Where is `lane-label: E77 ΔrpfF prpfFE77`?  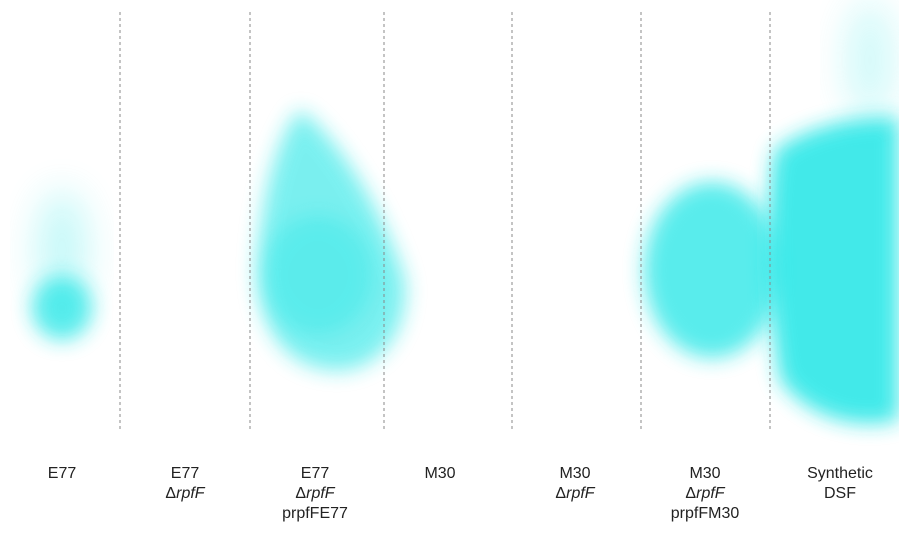
lane-label: E77 ΔrpfF prpfFE77 is located at coordinates (315, 494).